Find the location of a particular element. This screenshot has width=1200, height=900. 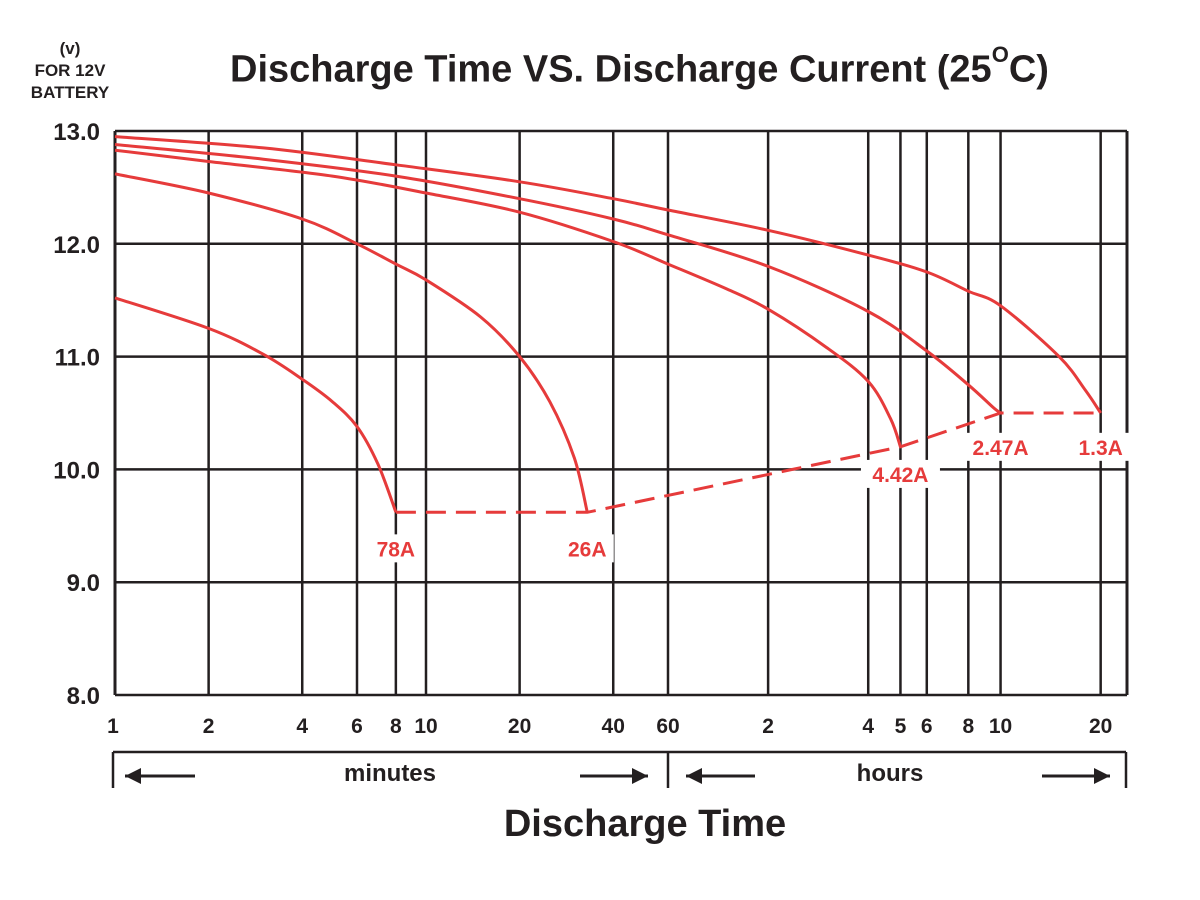

minutes-arrow-left-head is located at coordinates (133, 776).